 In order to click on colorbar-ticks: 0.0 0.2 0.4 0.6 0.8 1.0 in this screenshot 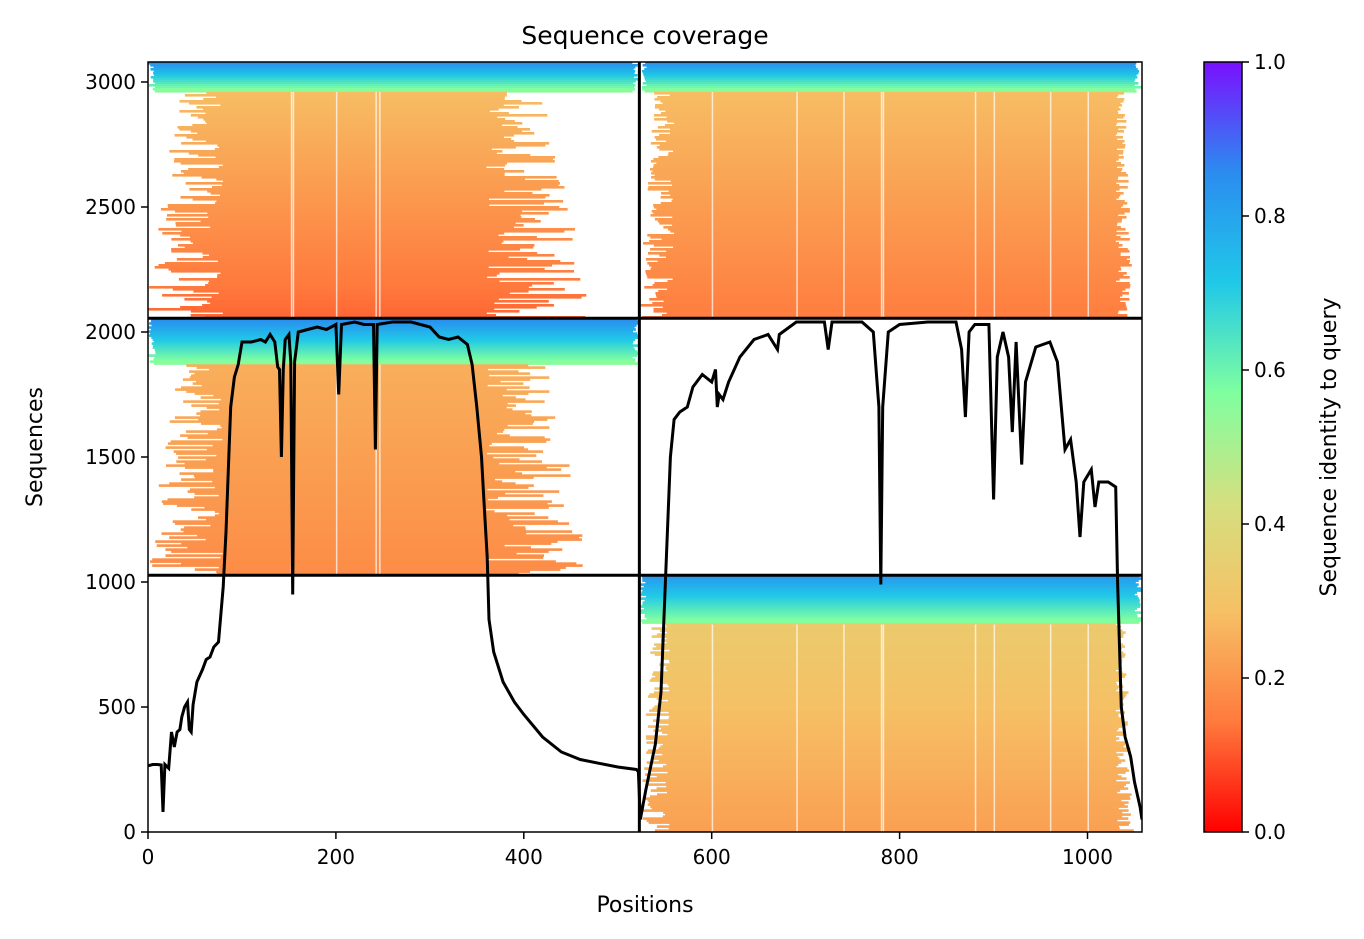, I will do `click(1264, 447)`.